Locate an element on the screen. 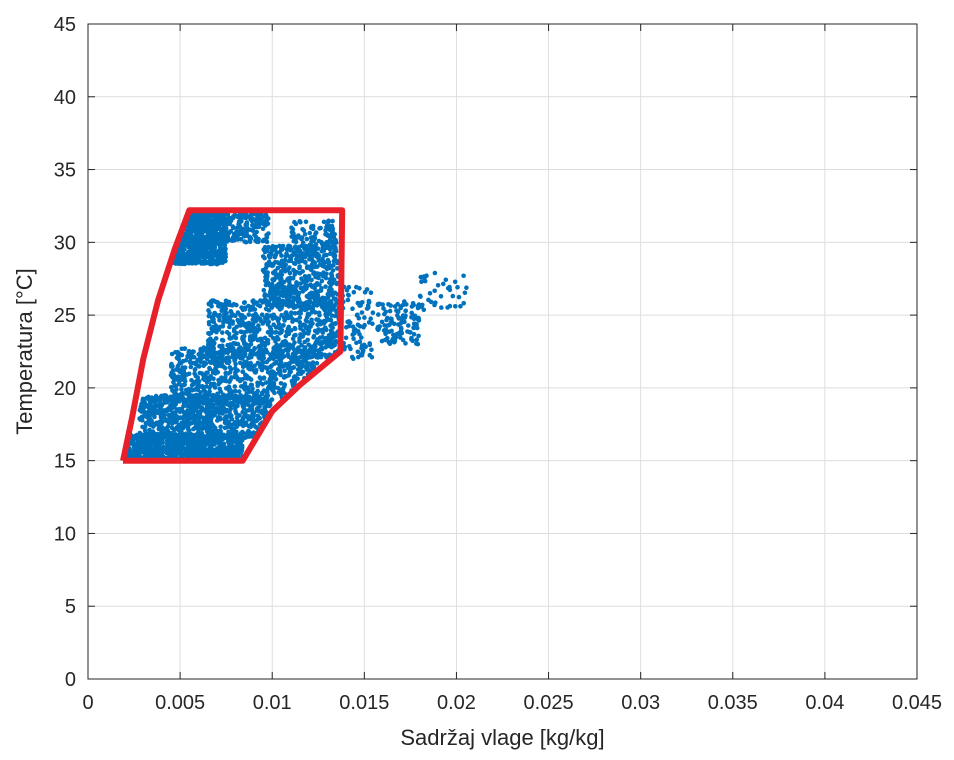 Image resolution: width=954 pixels, height=760 pixels. y-tick-label: 5 is located at coordinates (70, 607).